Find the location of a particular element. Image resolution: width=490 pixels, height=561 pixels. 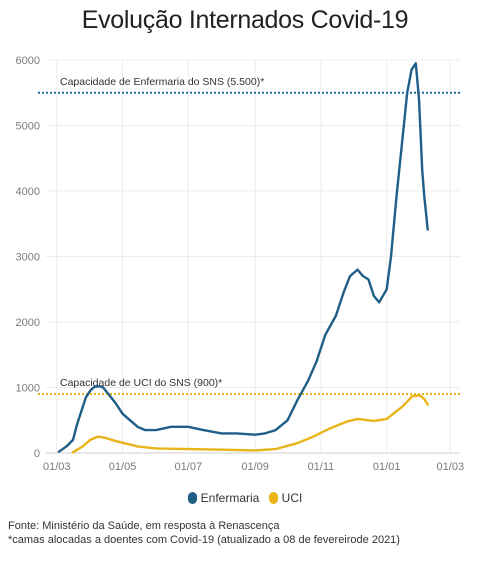

y-tick-label: 3000 is located at coordinates (28, 258).